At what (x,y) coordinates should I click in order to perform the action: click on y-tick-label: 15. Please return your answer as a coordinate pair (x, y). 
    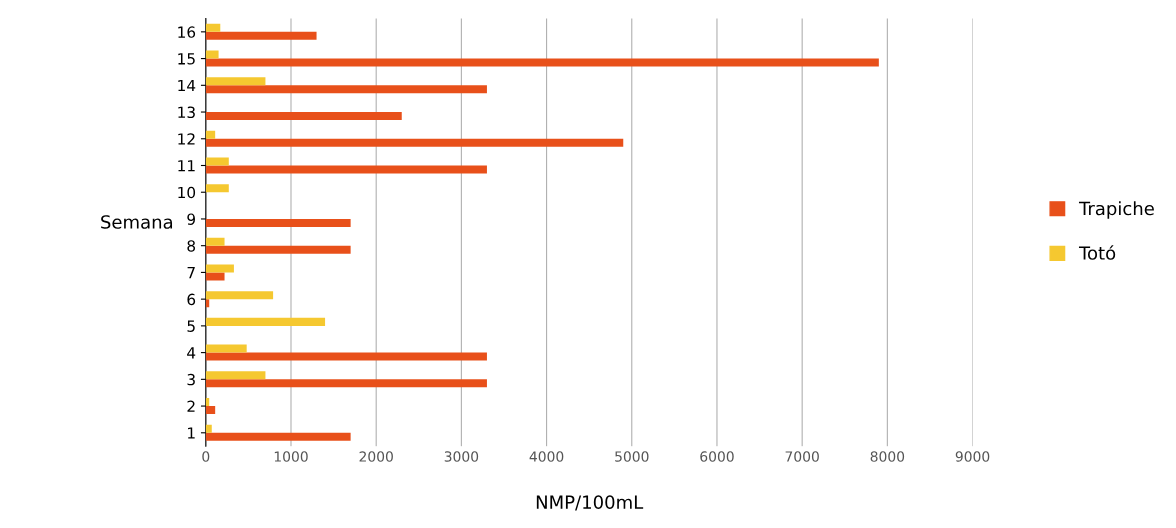
    Looking at the image, I should click on (186, 59).